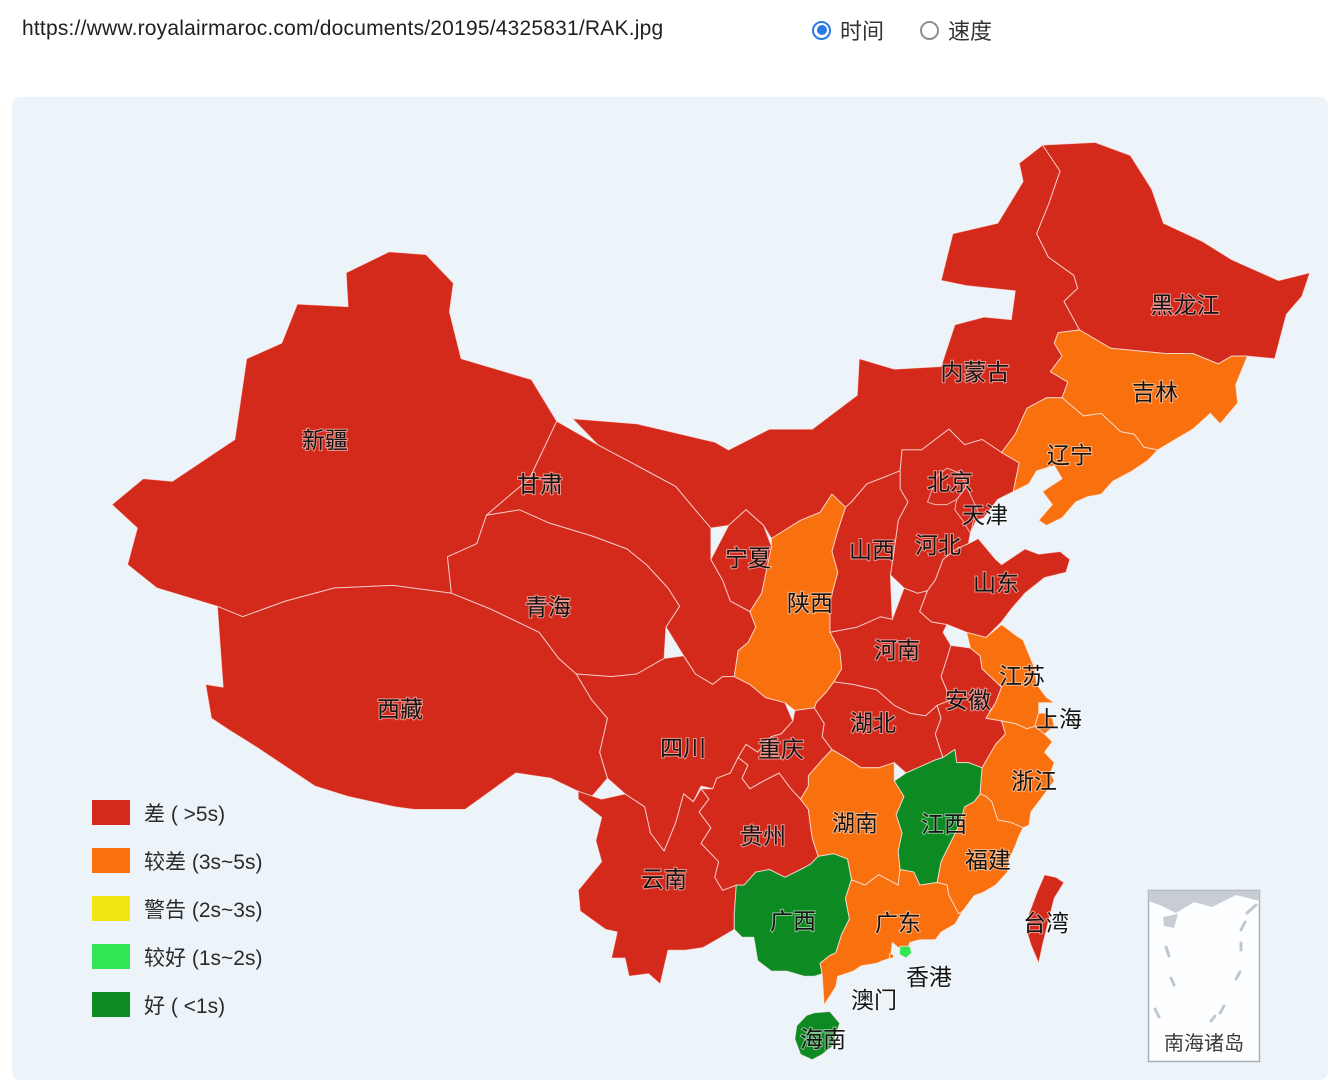 The height and width of the screenshot is (1080, 1340). I want to click on province-liaoning, so click(1080, 461).